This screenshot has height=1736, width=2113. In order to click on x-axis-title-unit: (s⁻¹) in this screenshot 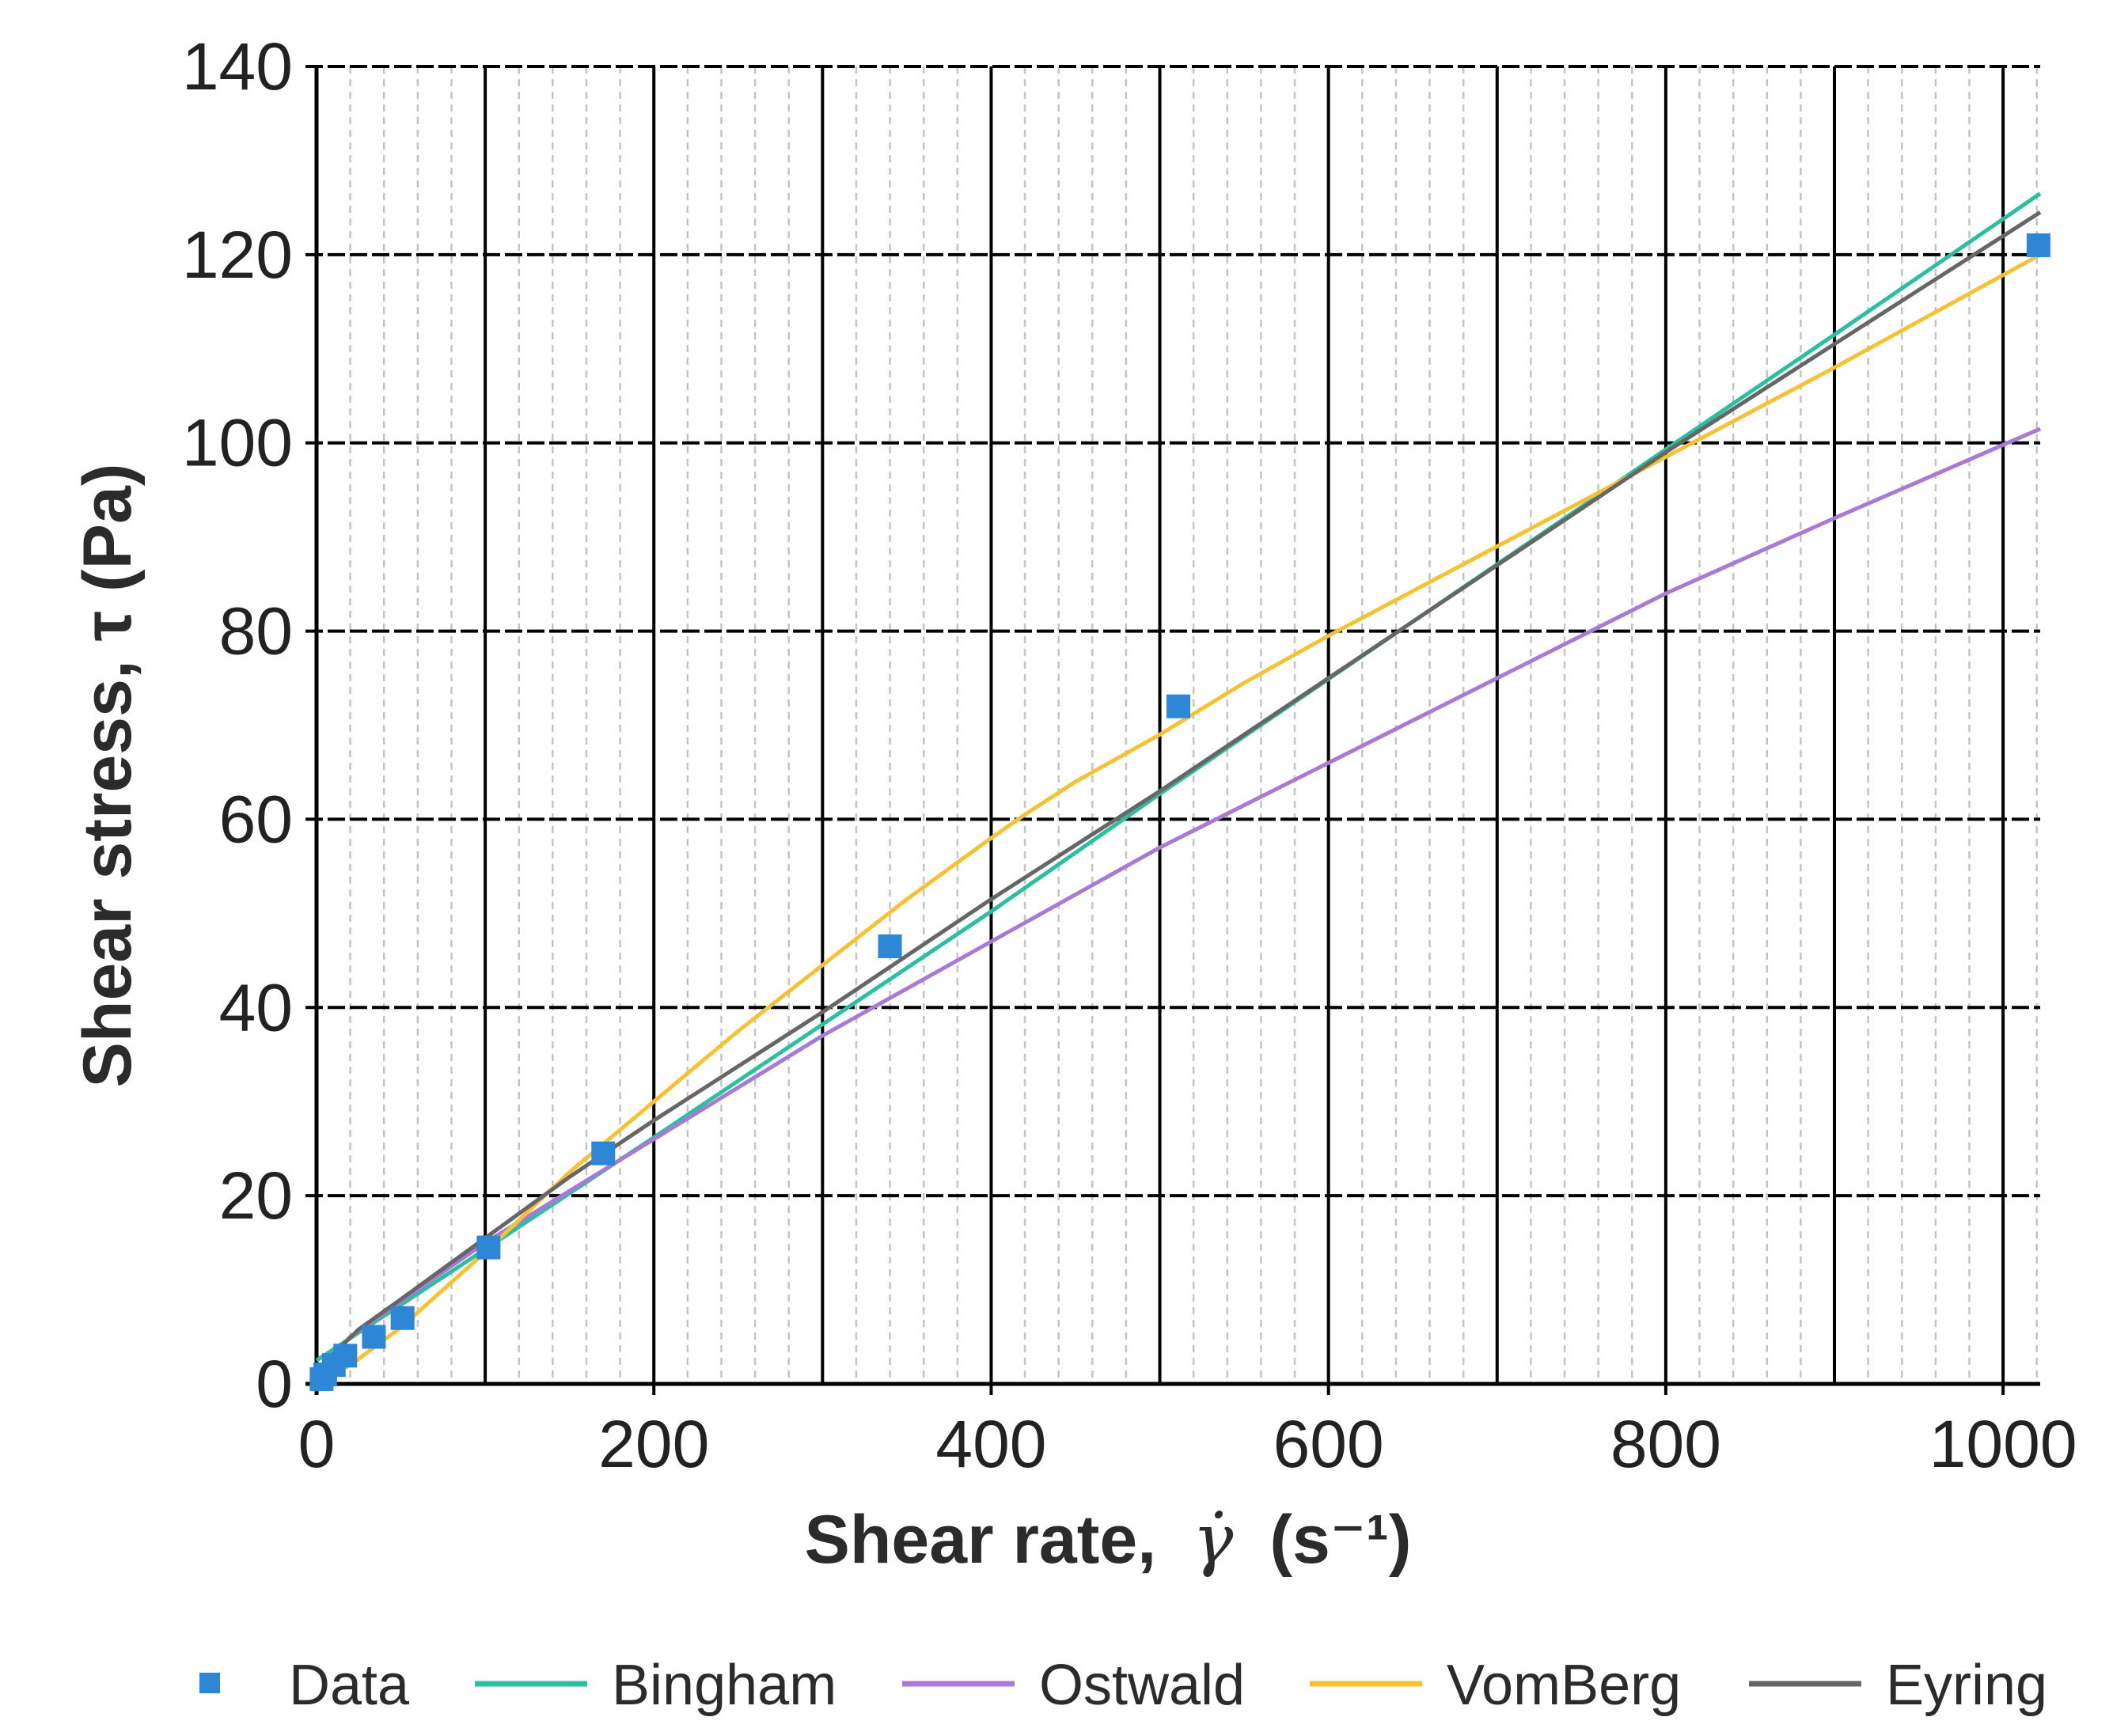, I will do `click(1340, 1540)`.